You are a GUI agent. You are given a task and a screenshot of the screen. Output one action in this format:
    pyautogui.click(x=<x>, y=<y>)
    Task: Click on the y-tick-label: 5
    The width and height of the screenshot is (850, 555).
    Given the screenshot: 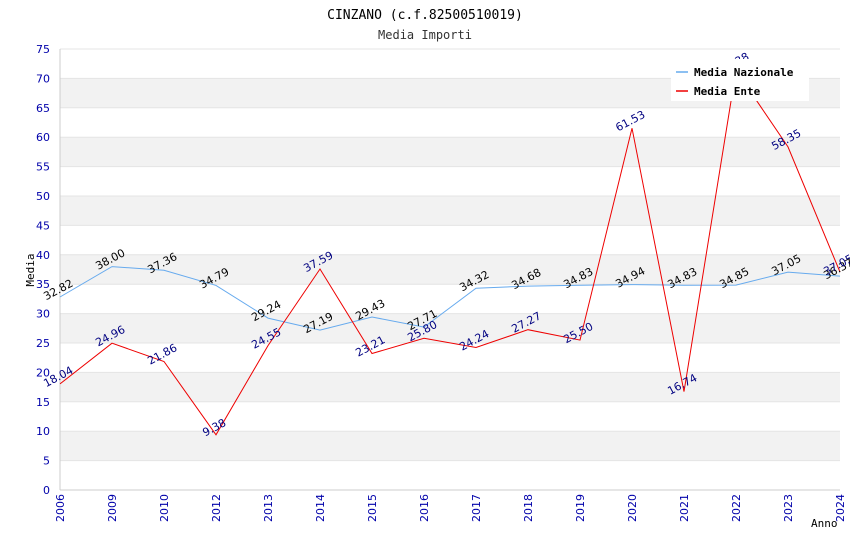 What is the action you would take?
    pyautogui.click(x=46, y=461)
    